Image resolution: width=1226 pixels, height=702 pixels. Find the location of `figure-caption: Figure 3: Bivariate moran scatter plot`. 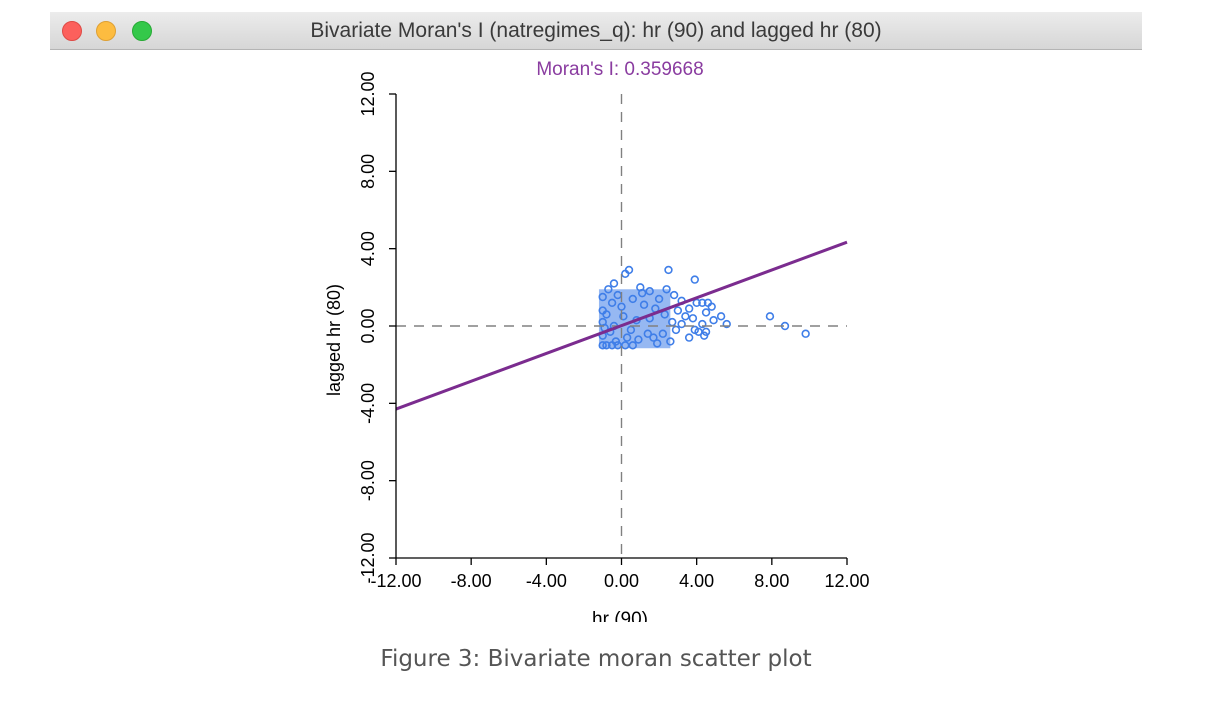

figure-caption: Figure 3: Bivariate moran scatter plot is located at coordinates (596, 659).